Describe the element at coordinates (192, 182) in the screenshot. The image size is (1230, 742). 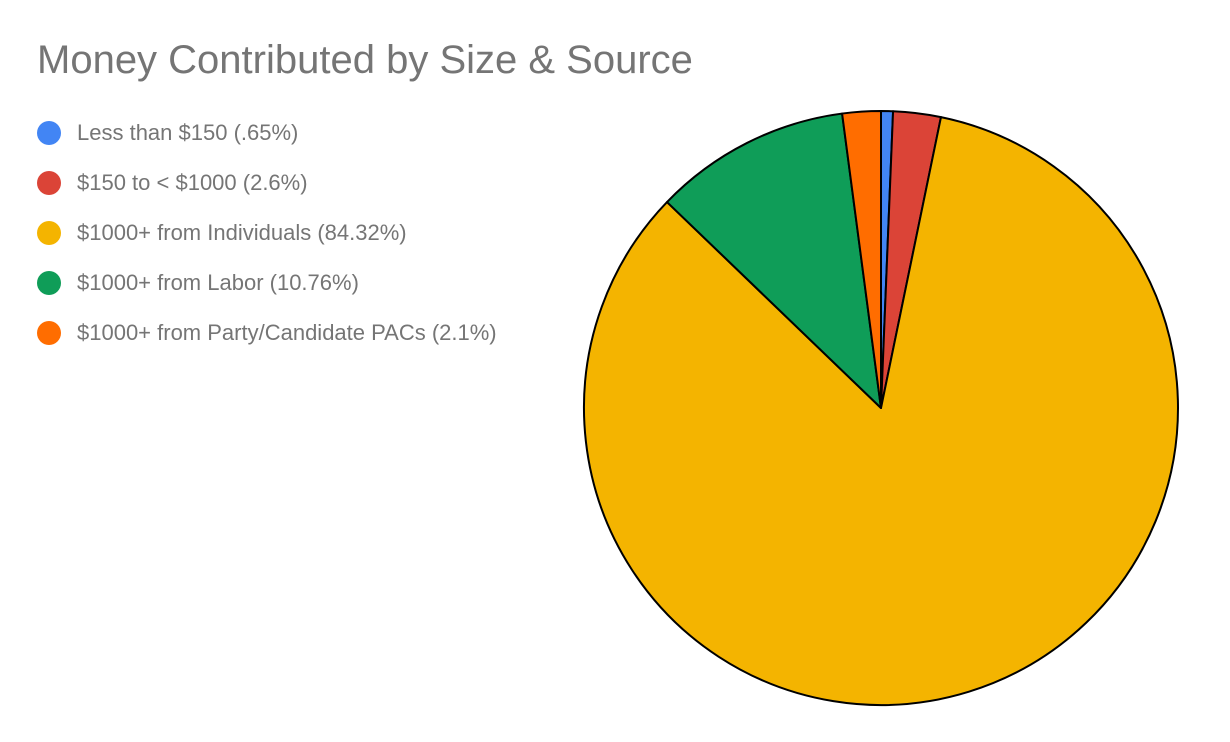
I see `legend-label: $150 to < $1000 (2.6%)` at that location.